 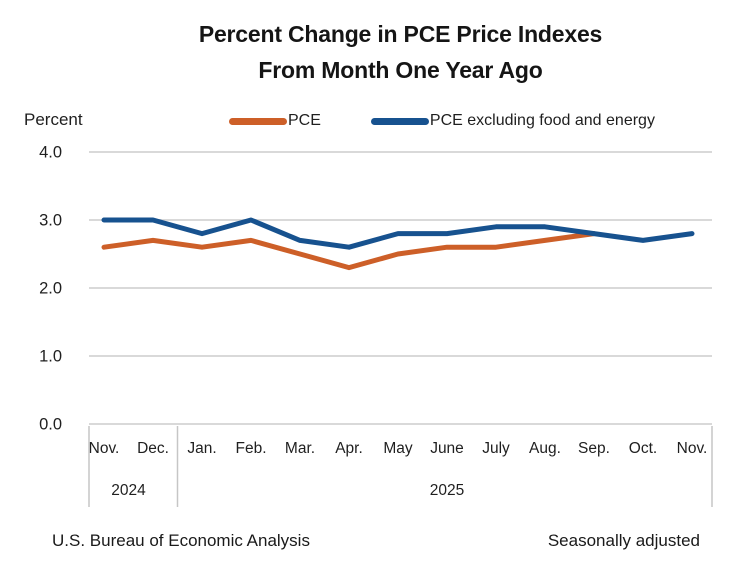 What do you see at coordinates (545, 448) in the screenshot?
I see `month-label: Aug.` at bounding box center [545, 448].